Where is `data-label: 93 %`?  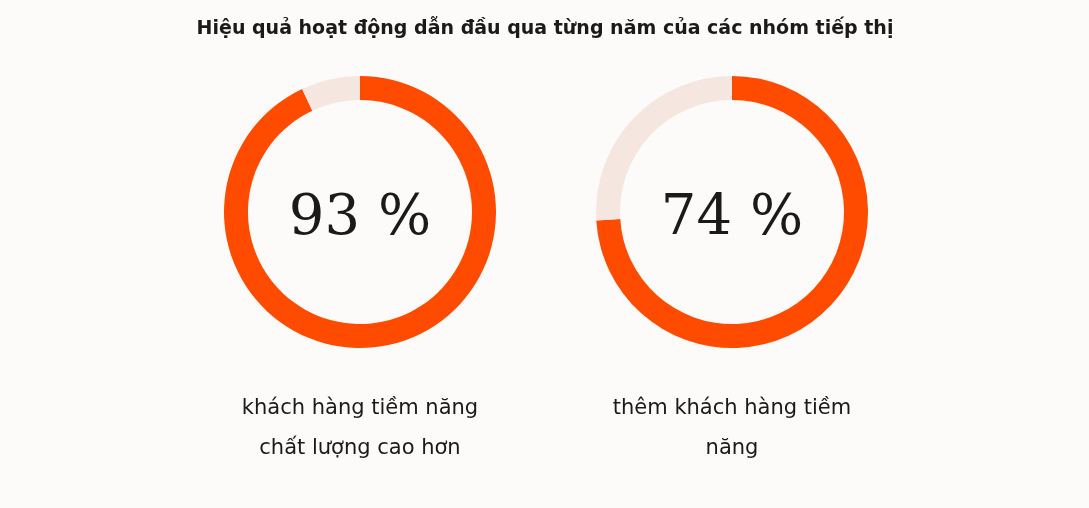 data-label: 93 % is located at coordinates (360, 214).